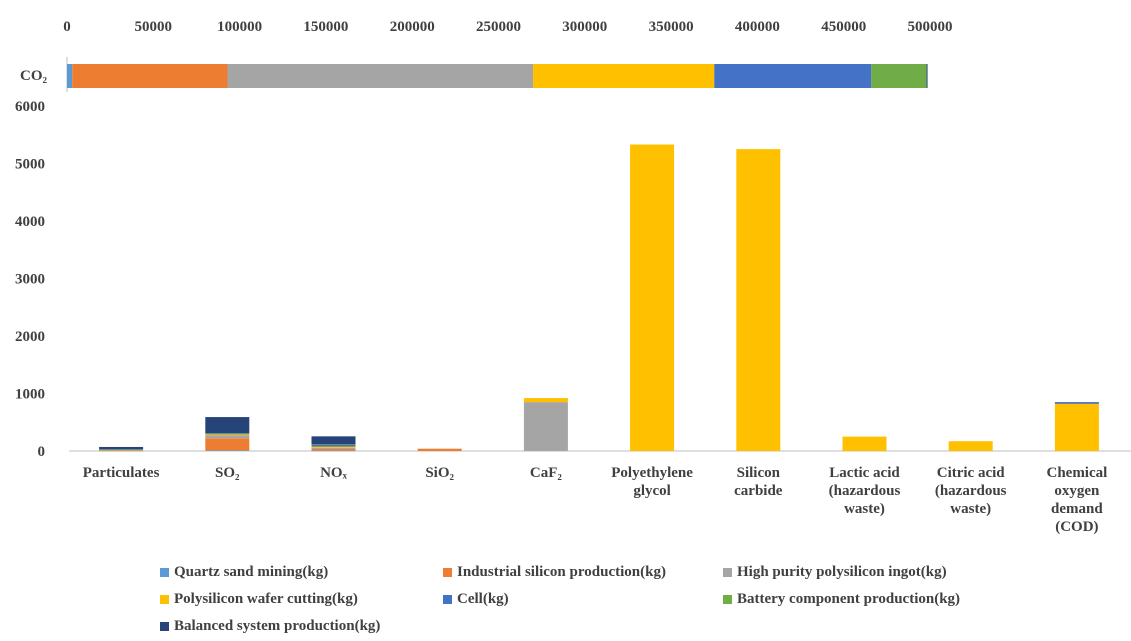  Describe the element at coordinates (266, 599) in the screenshot. I see `legend-label: Polysilicon wafer cutting(kg)` at that location.